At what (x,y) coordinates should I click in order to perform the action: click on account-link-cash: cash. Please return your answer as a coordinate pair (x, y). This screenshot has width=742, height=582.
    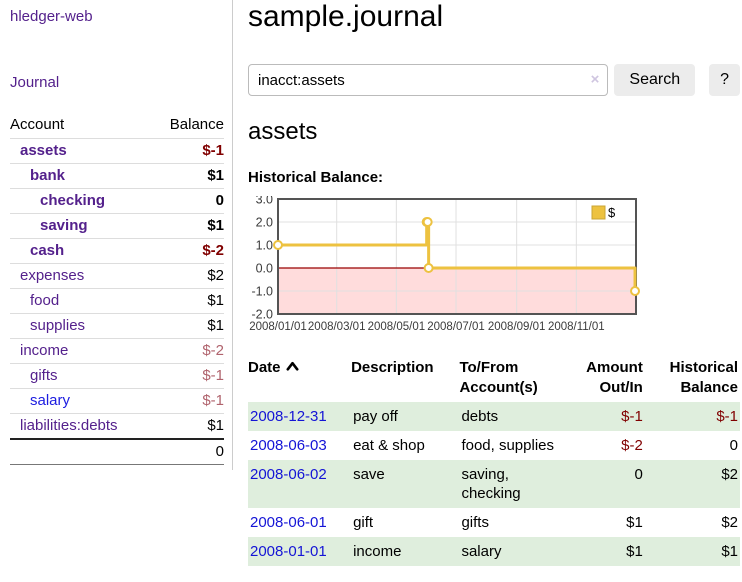
    Looking at the image, I should click on (47, 250).